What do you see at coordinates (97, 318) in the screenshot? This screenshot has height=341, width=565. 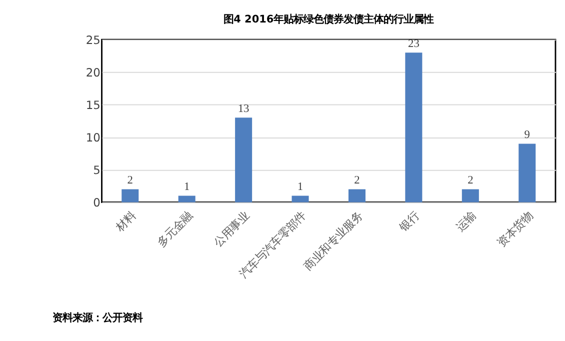 I see `text: 资料来源：公开资料` at bounding box center [97, 318].